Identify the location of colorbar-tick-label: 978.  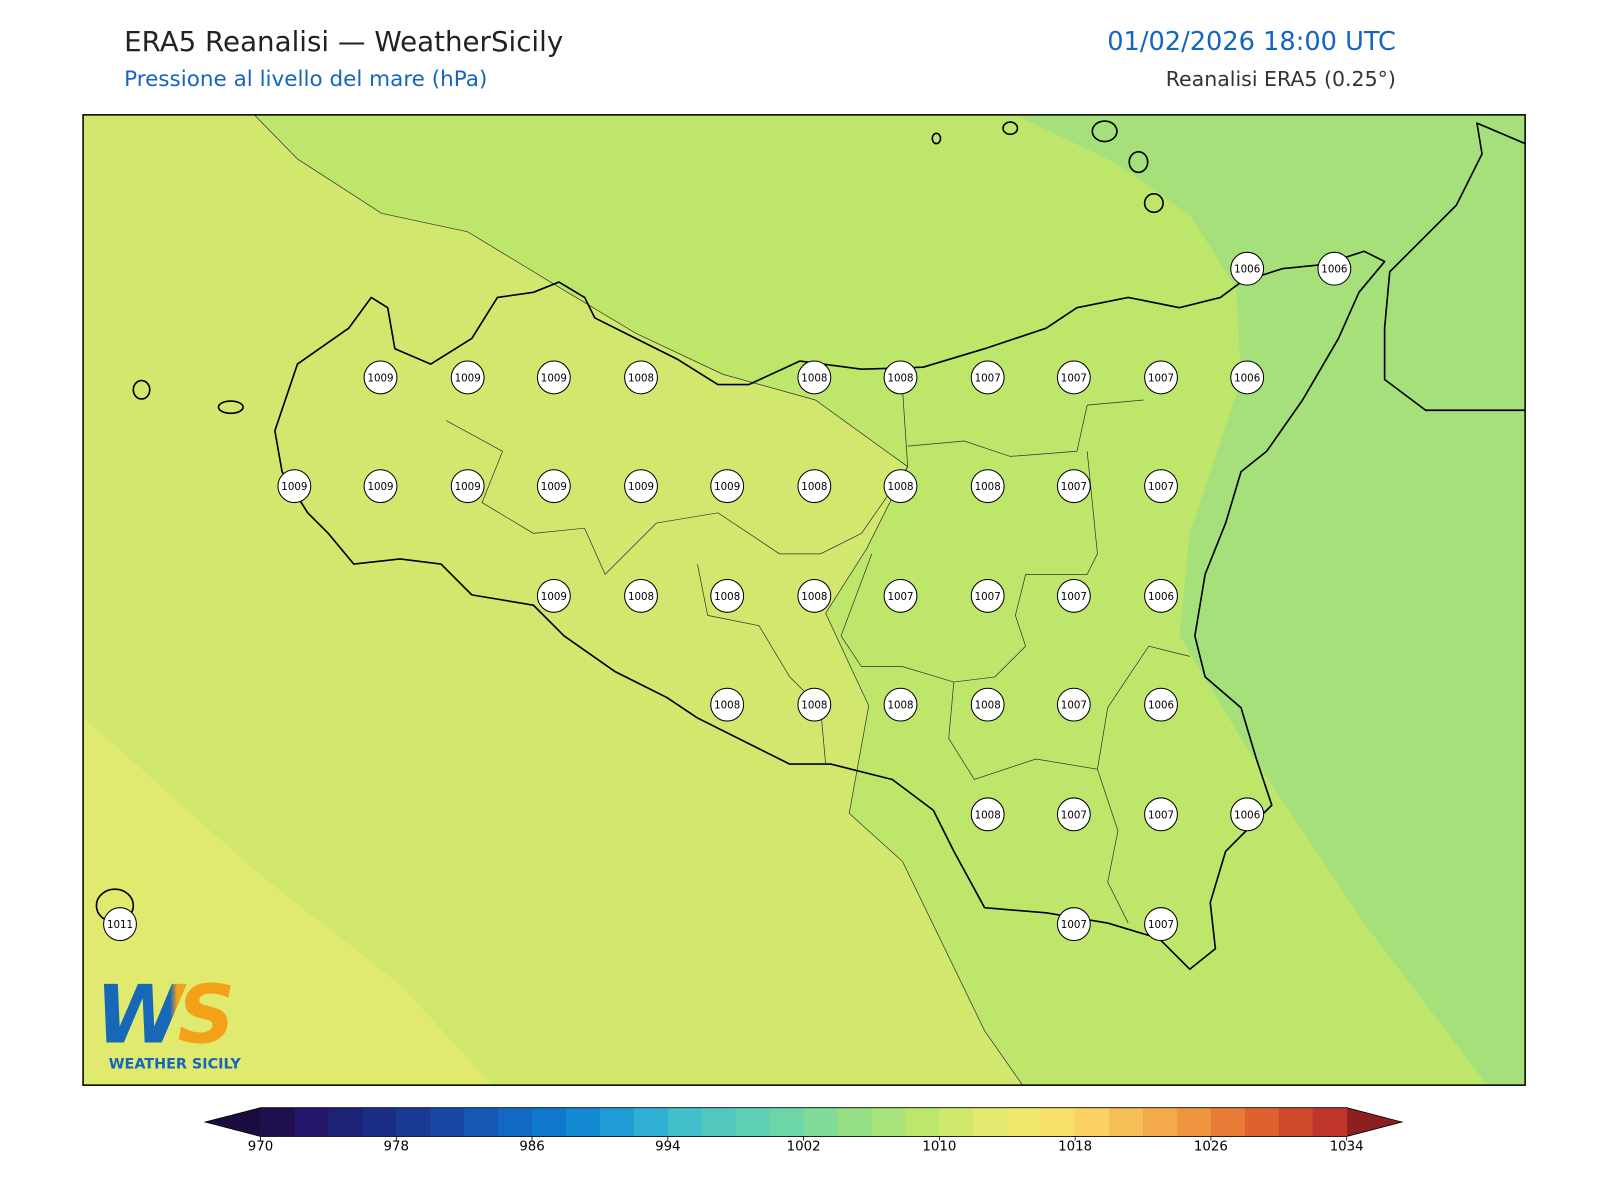
(396, 1147).